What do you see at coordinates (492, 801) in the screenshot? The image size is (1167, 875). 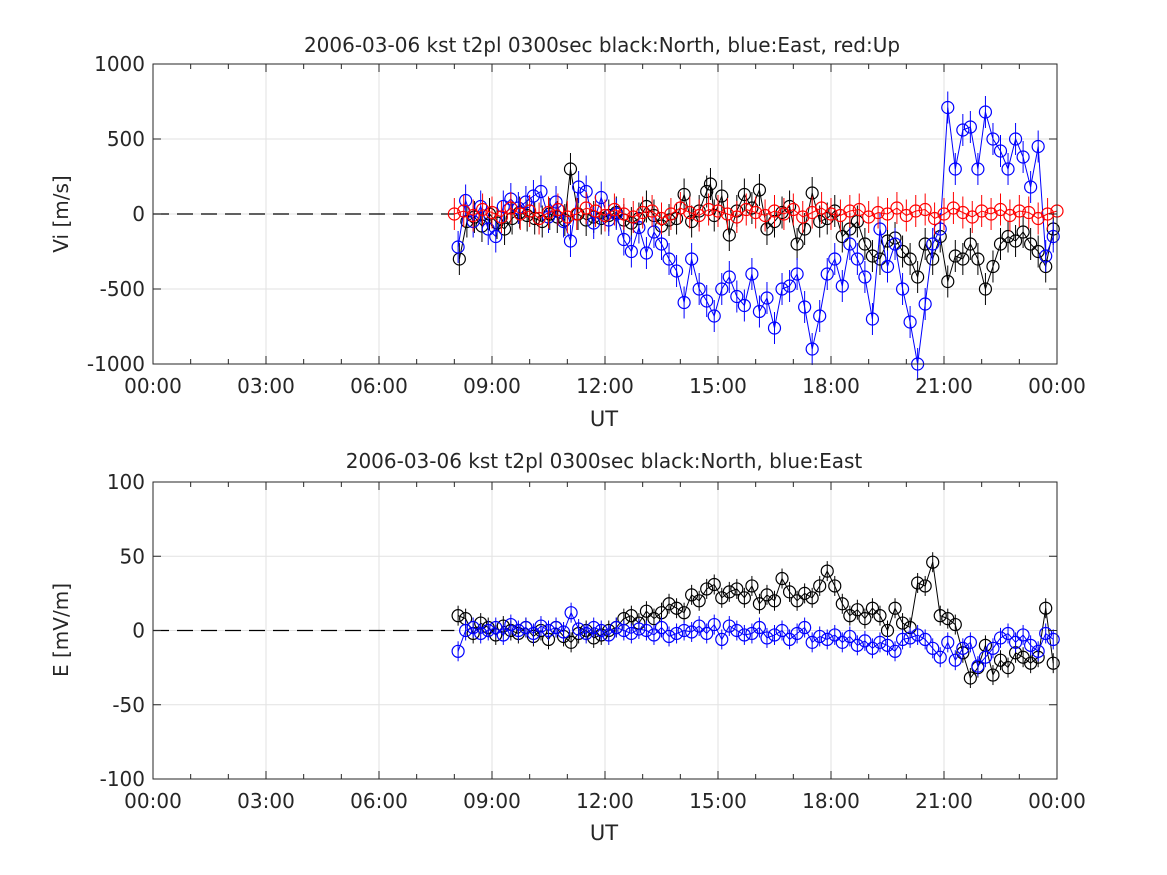 I see `e-x-tick-label: 09:00` at bounding box center [492, 801].